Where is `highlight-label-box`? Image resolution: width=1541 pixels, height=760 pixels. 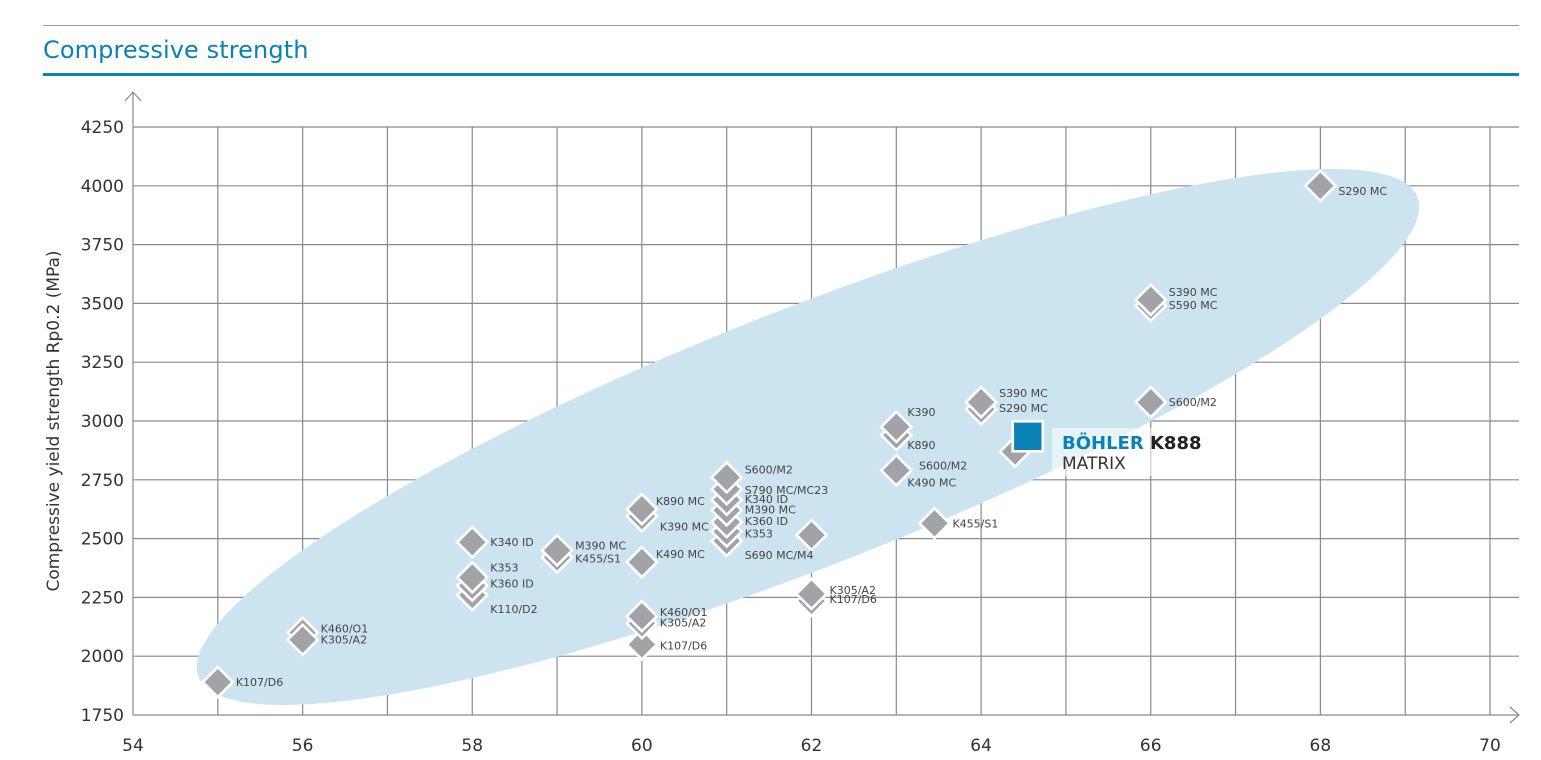 highlight-label-box is located at coordinates (1131, 452).